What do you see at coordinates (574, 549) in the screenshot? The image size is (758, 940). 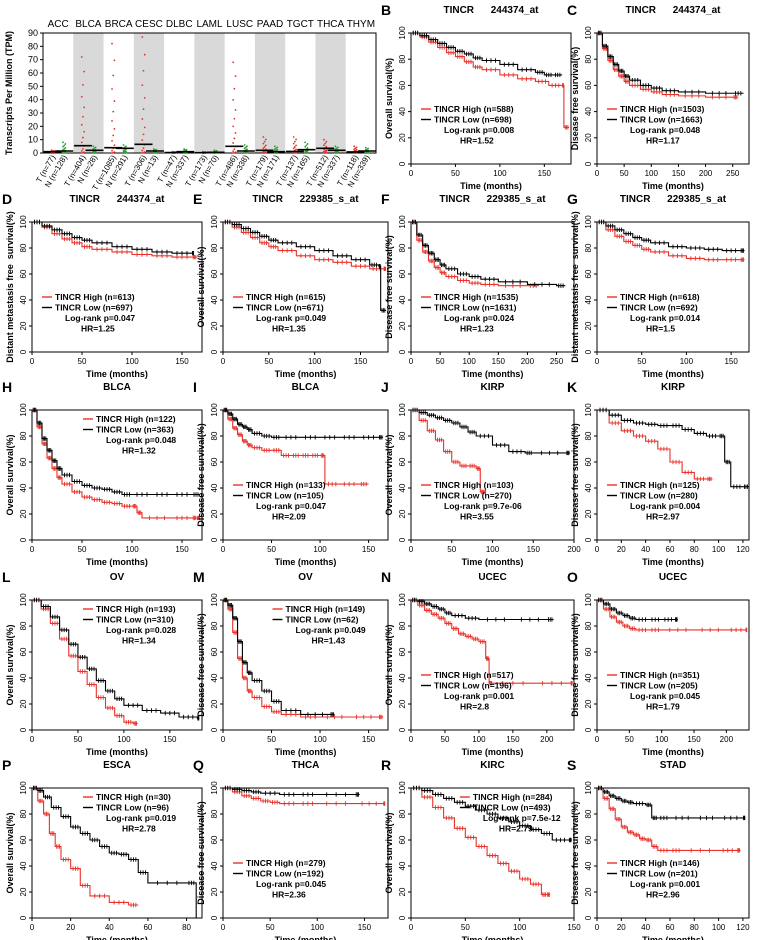 I see `x-tick-label: 200` at bounding box center [574, 549].